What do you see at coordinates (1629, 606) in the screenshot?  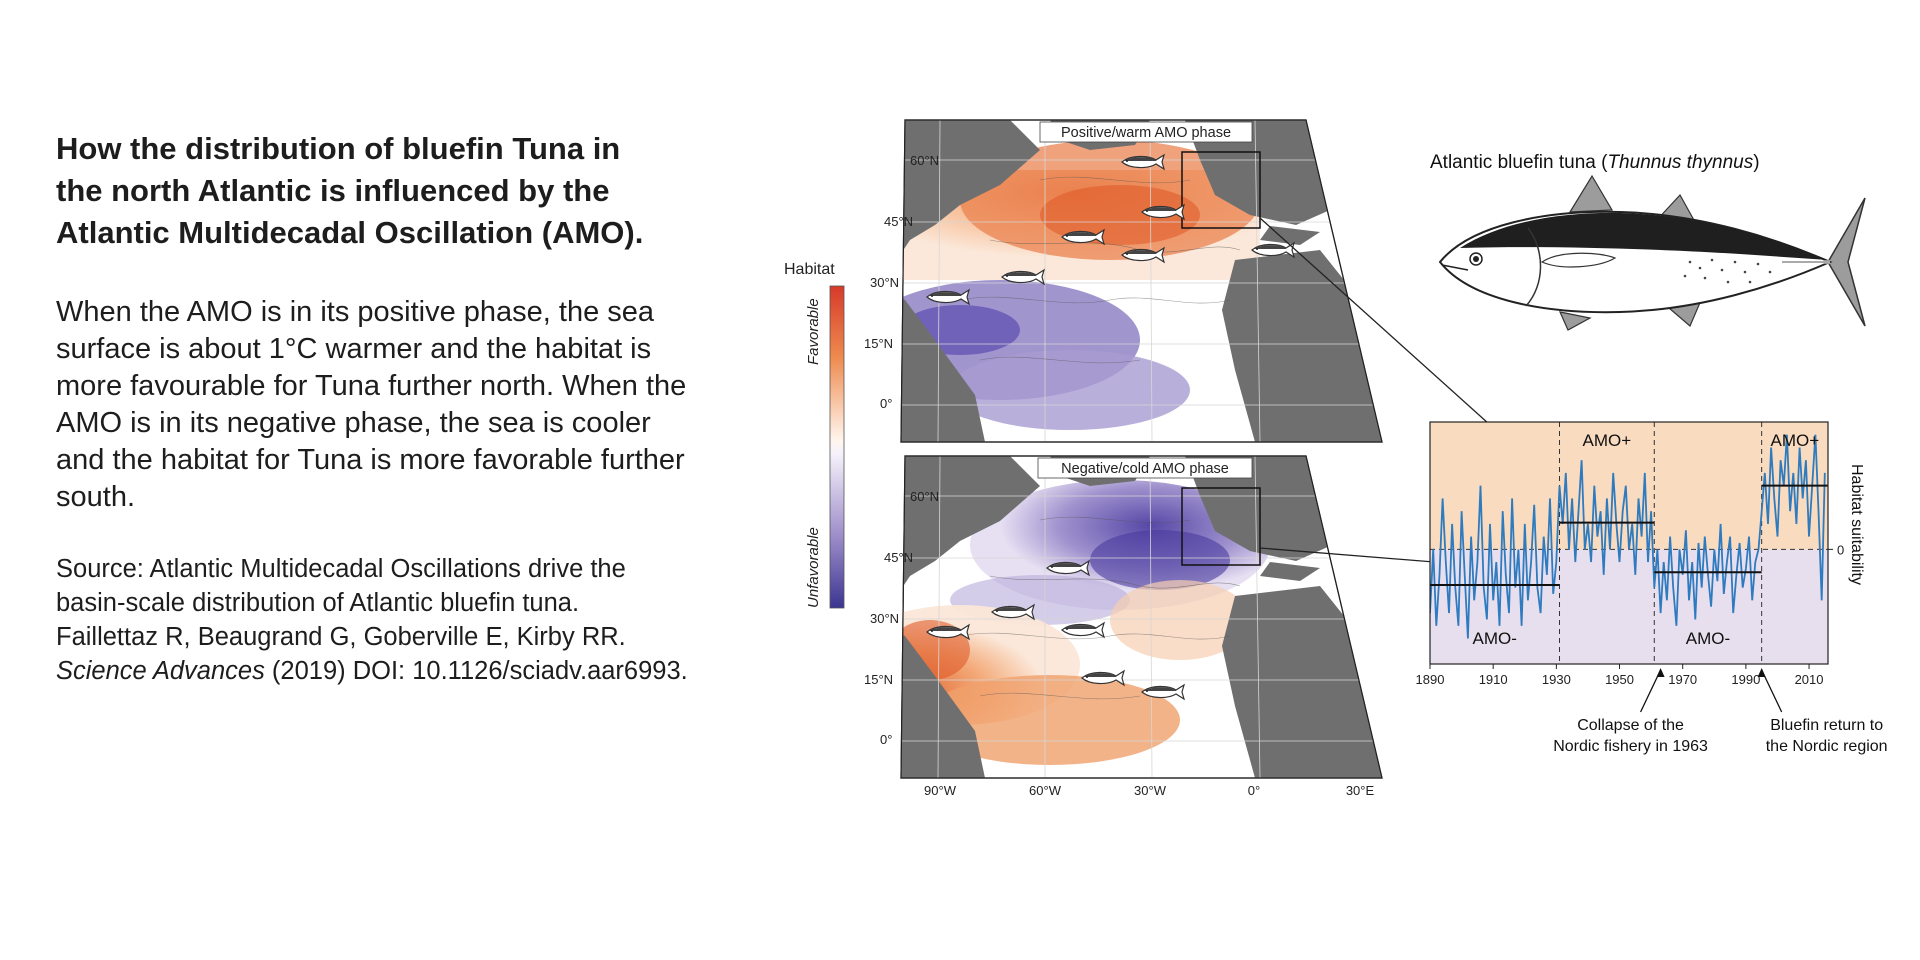 I see `negative-band` at bounding box center [1629, 606].